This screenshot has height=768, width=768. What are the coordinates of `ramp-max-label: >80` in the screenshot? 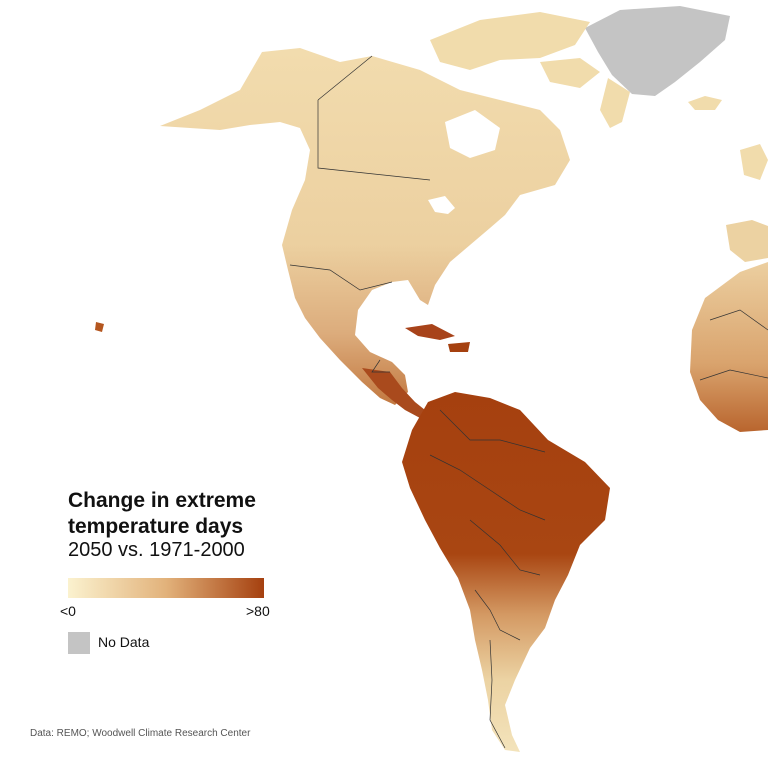 It's located at (258, 611).